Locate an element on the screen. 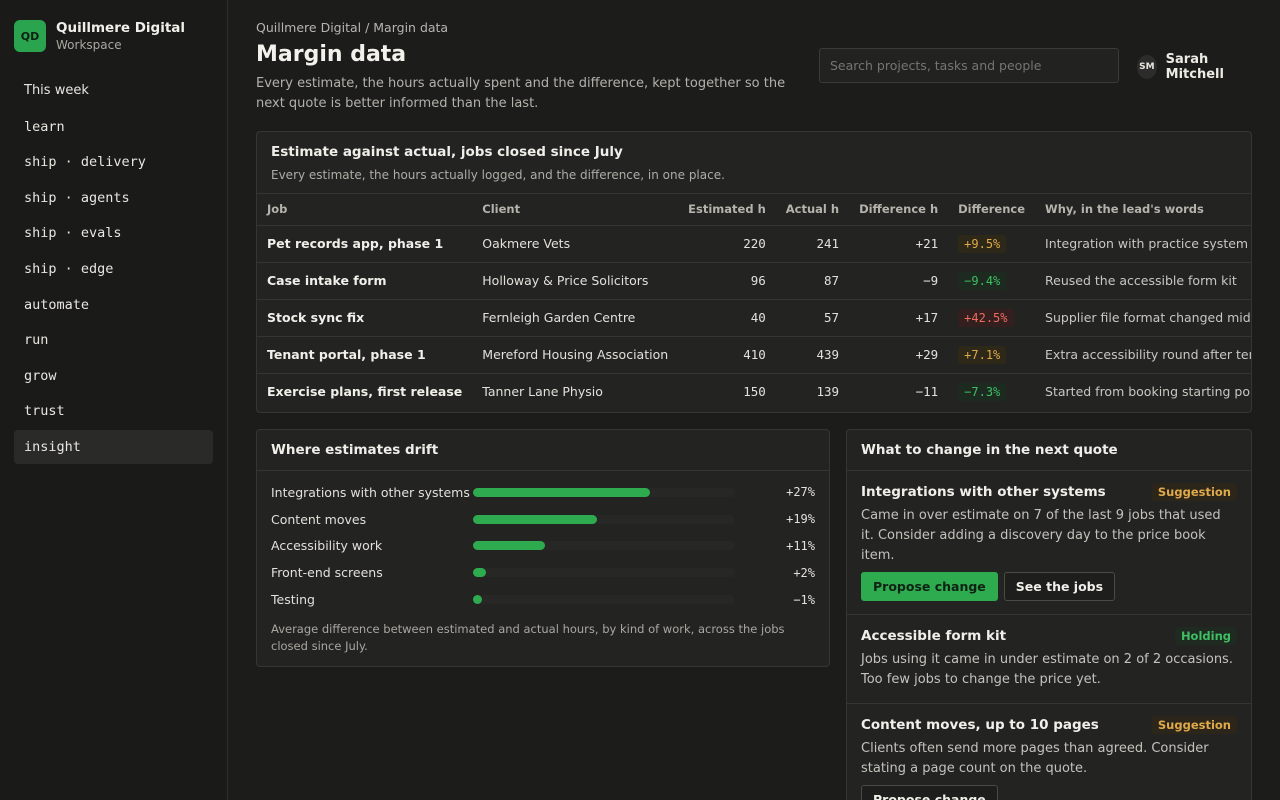 Image resolution: width=1280 pixels, height=800 pixels. difference-badge: +42.5% is located at coordinates (986, 318).